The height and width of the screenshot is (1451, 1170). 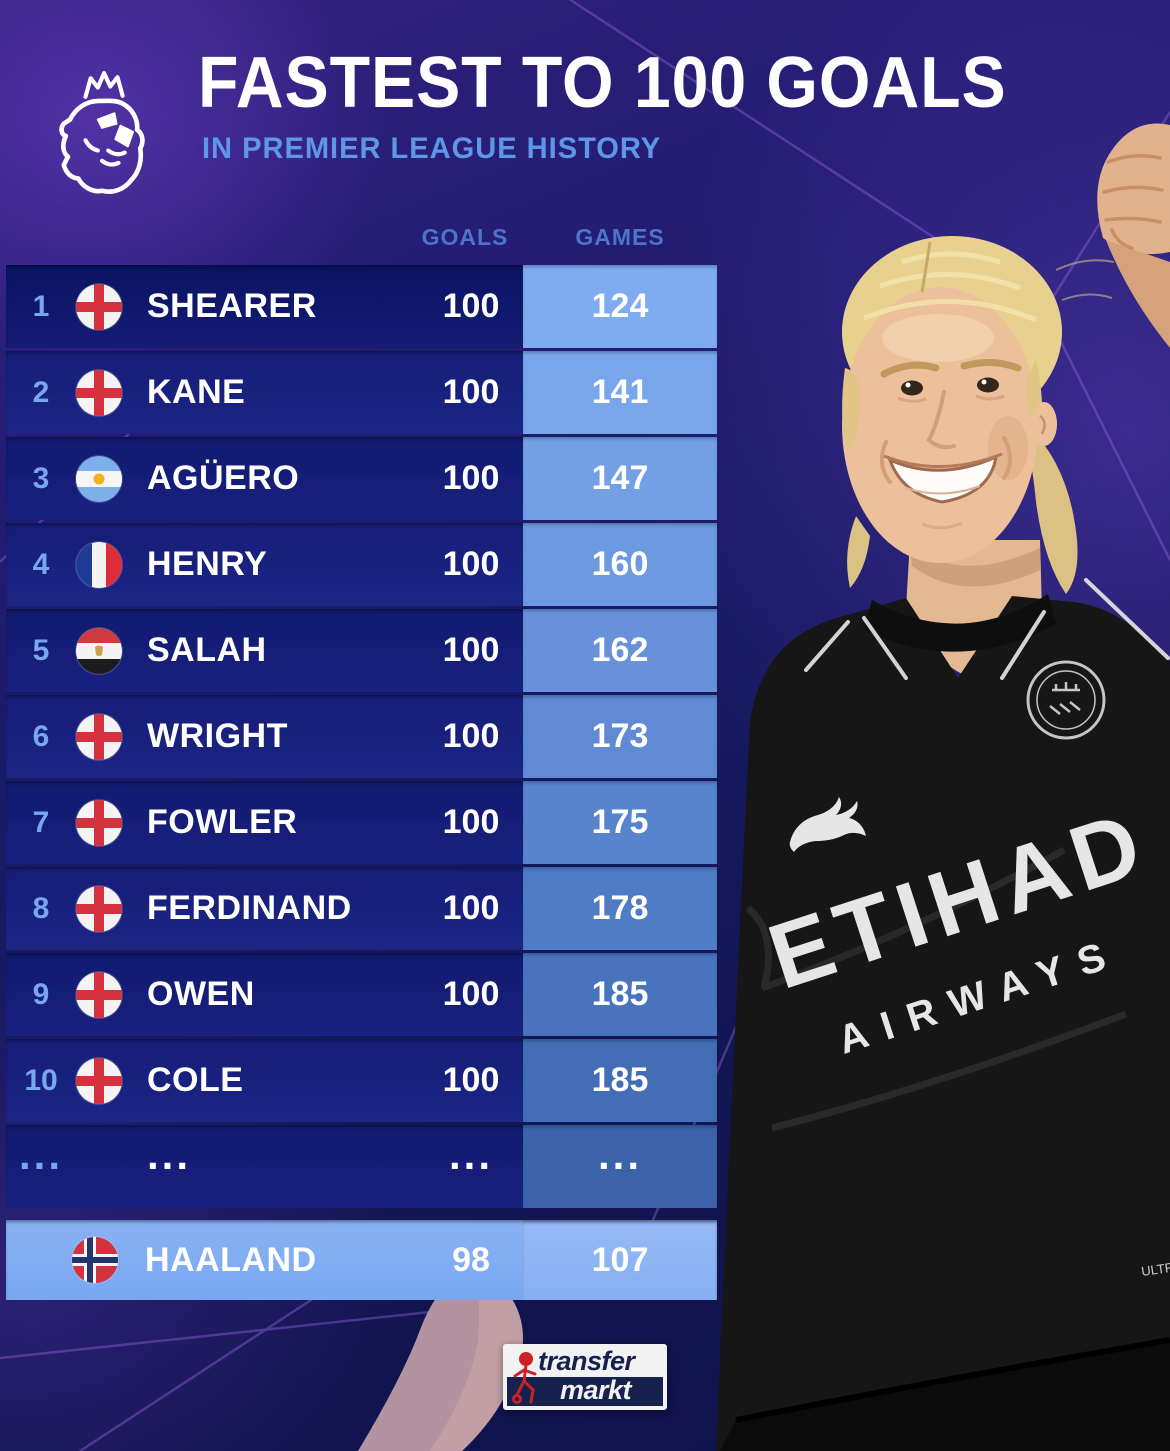 I want to click on table-row: 9 OWEN 100 185, so click(x=361, y=994).